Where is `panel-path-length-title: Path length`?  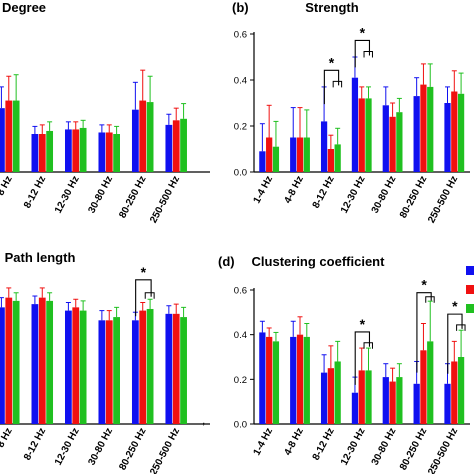 panel-path-length-title: Path length is located at coordinates (40, 257).